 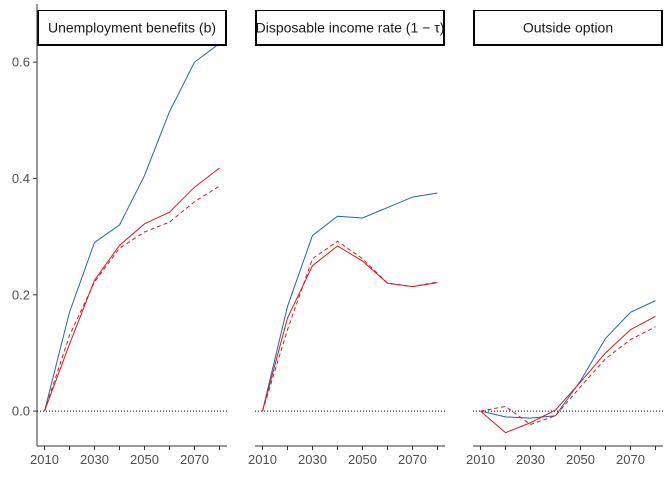 I want to click on facet-title: Outside option, so click(x=568, y=28).